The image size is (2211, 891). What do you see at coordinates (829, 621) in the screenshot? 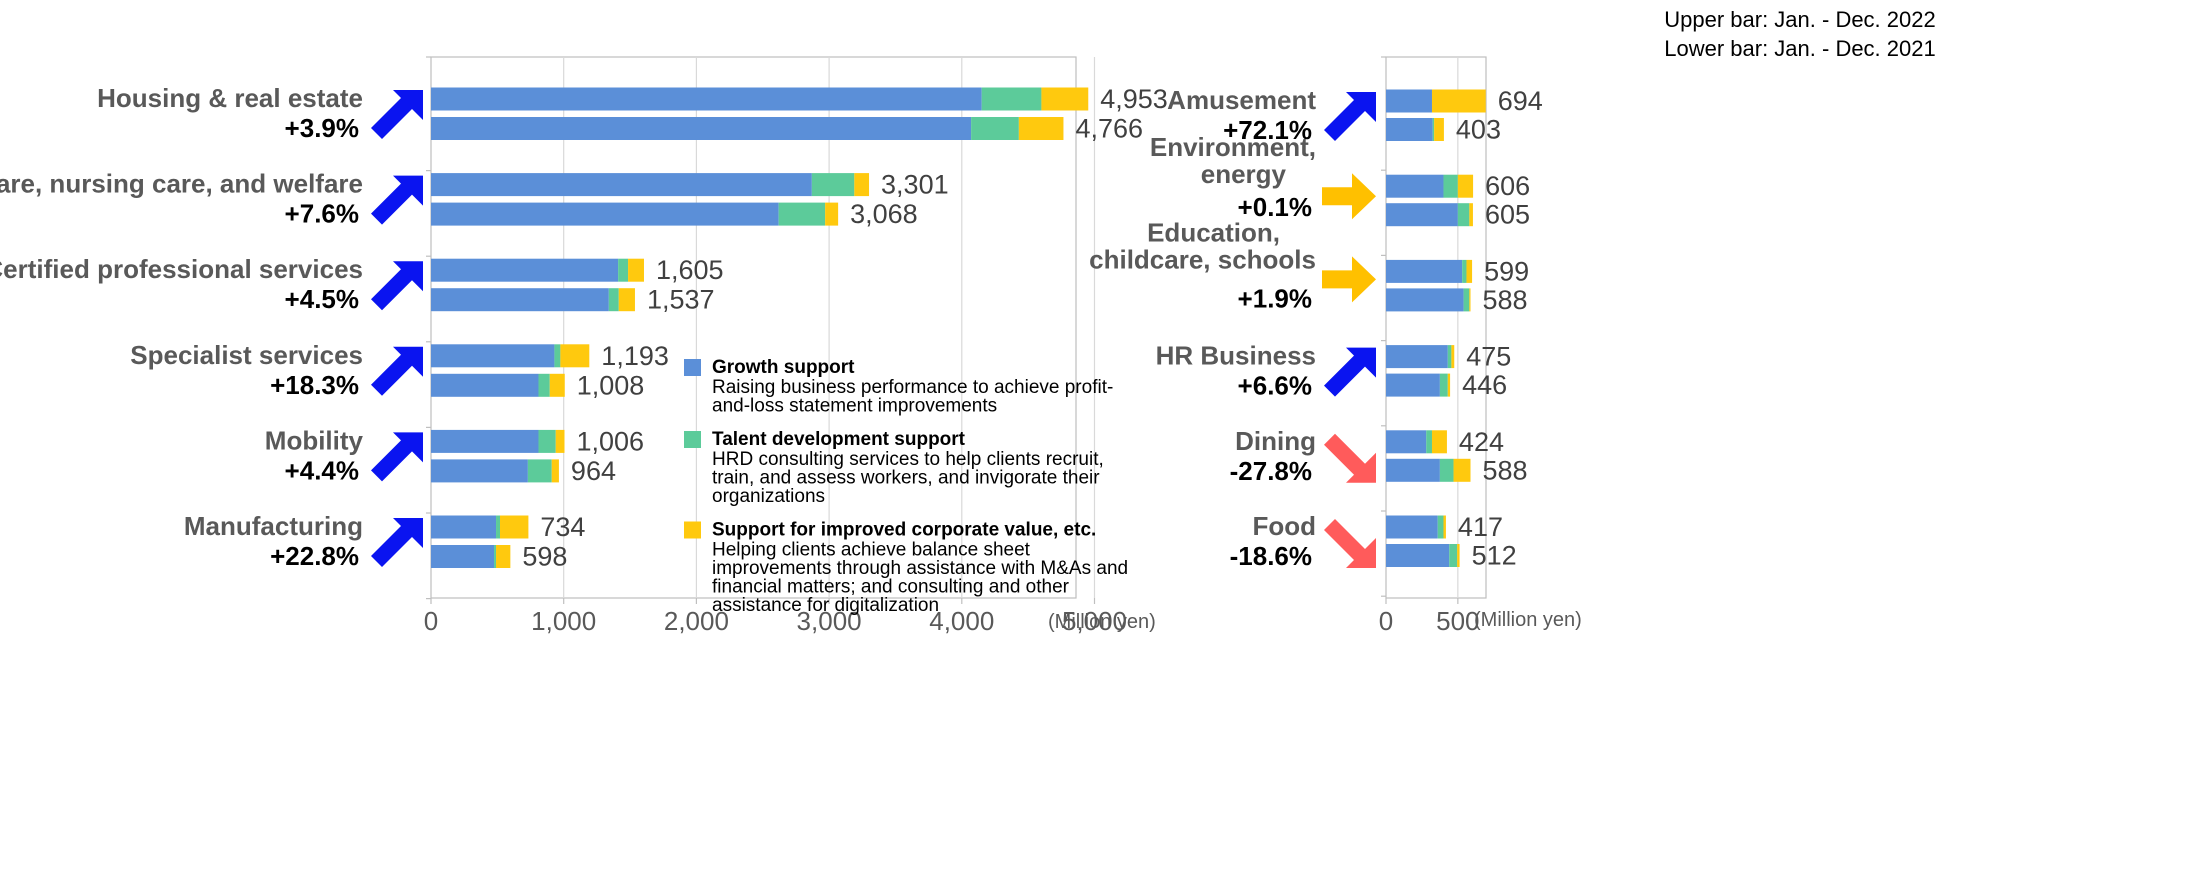
I see `main-tick-label: 3,000` at bounding box center [829, 621].